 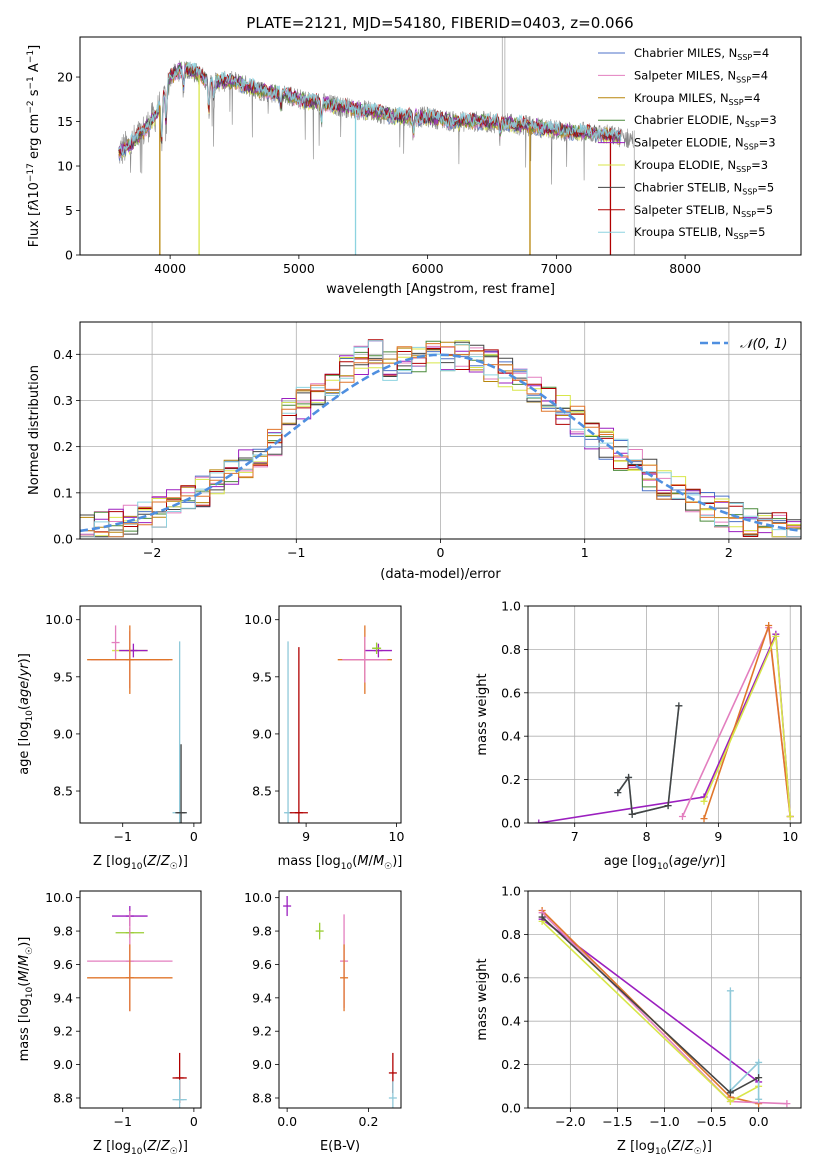 I want to click on y-tick-label: 15, so click(x=65, y=121).